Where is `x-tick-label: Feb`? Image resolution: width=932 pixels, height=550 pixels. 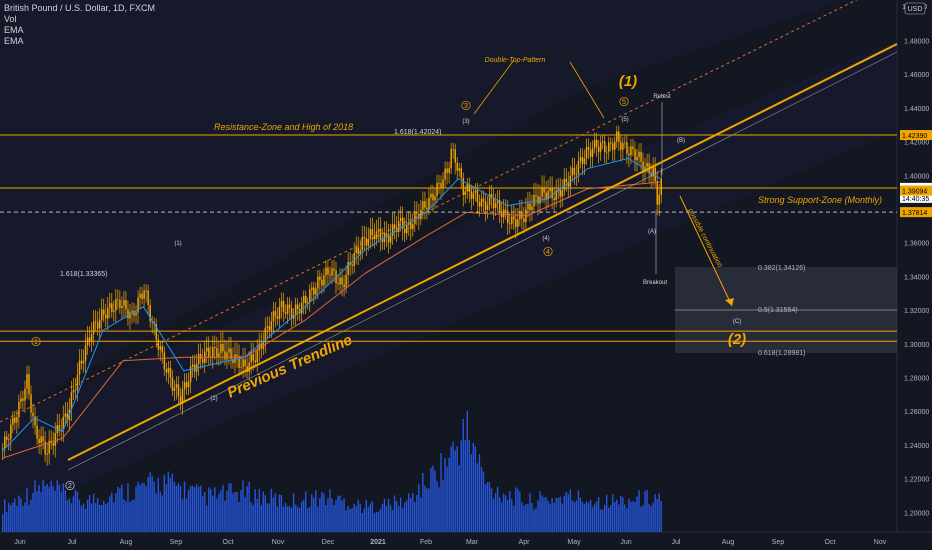 x-tick-label: Feb is located at coordinates (426, 542).